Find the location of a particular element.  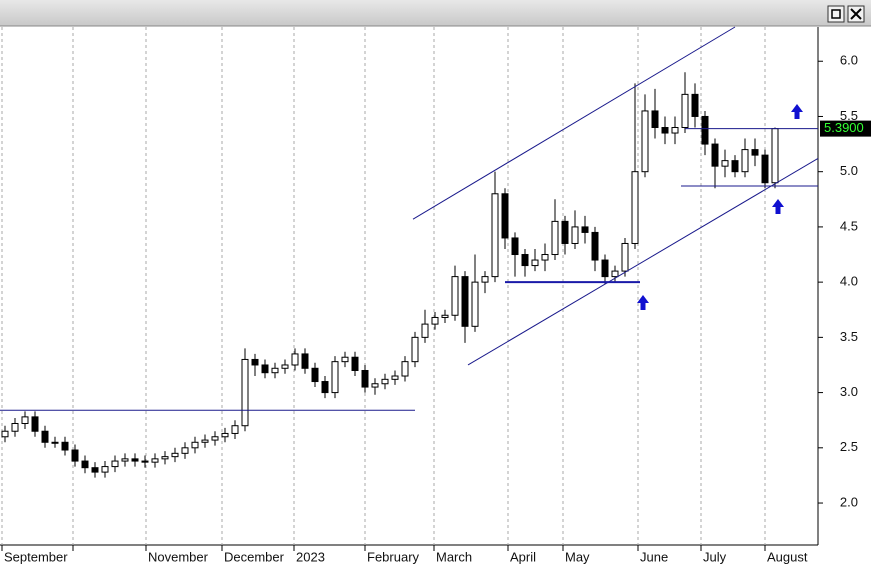

x-tick-label: December is located at coordinates (254, 556).